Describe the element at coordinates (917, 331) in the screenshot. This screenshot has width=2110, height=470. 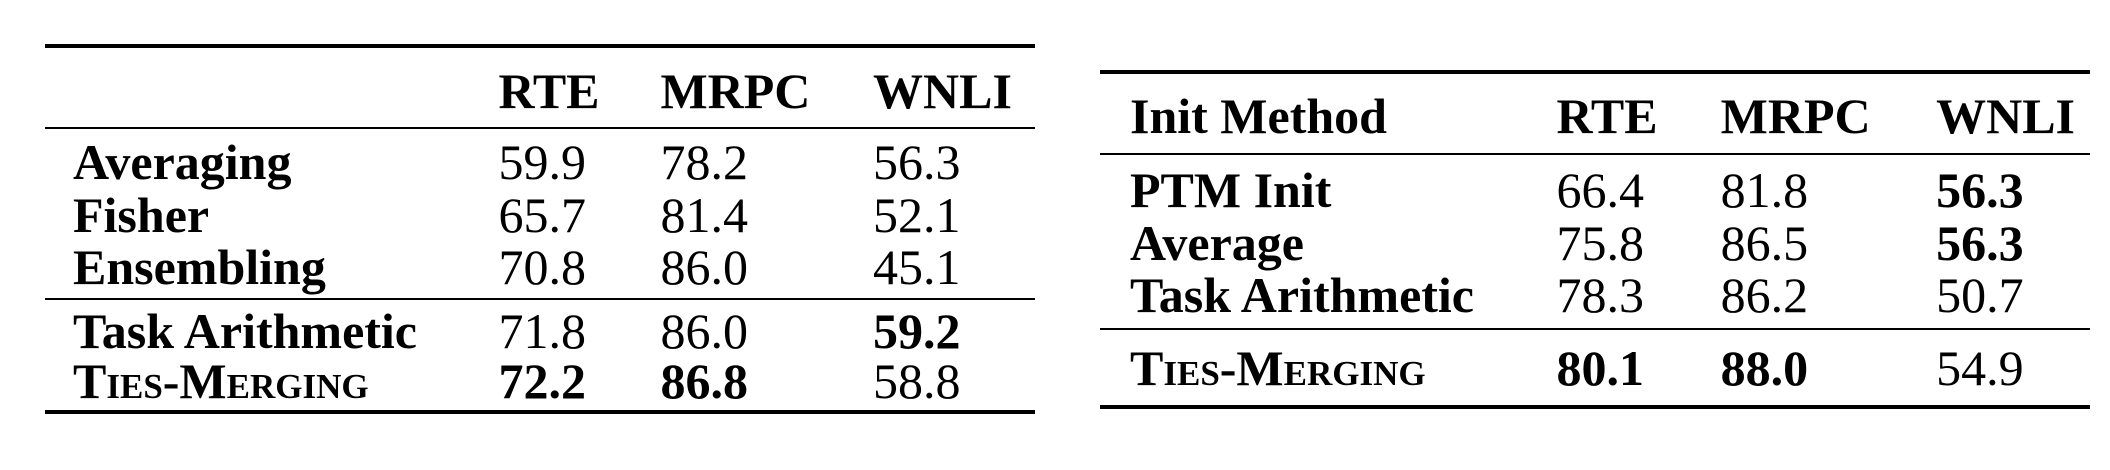
I see `cell-wnli-best: 59.2` at that location.